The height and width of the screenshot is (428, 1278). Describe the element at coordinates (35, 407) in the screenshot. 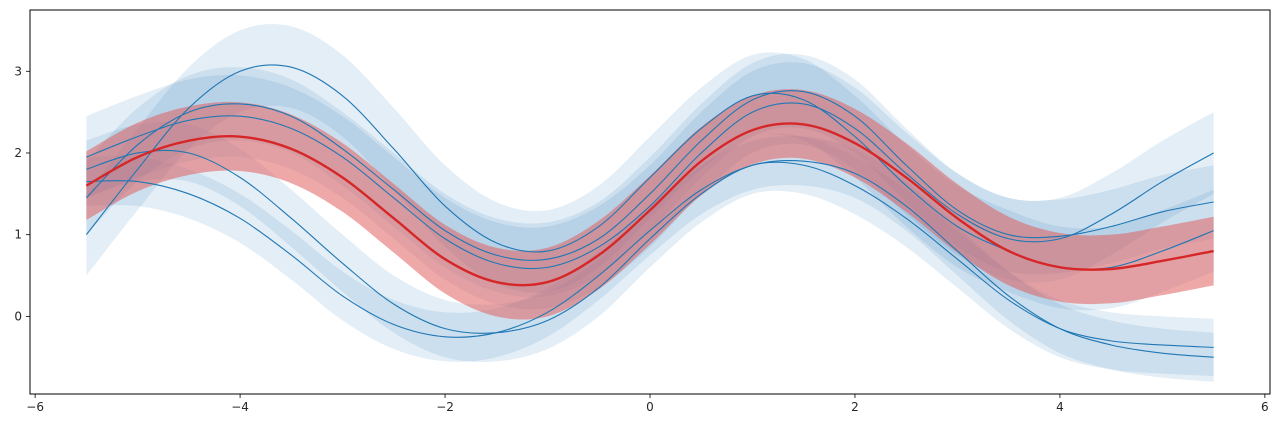

I see `x-tick-label: −6` at that location.